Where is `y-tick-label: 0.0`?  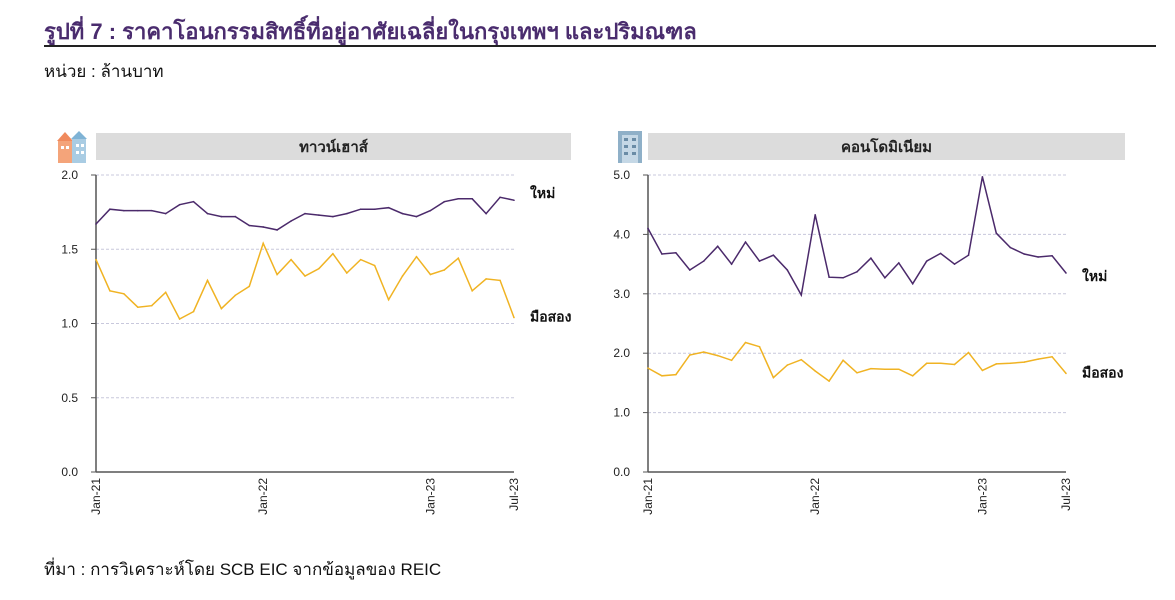
y-tick-label: 0.0 is located at coordinates (69, 472).